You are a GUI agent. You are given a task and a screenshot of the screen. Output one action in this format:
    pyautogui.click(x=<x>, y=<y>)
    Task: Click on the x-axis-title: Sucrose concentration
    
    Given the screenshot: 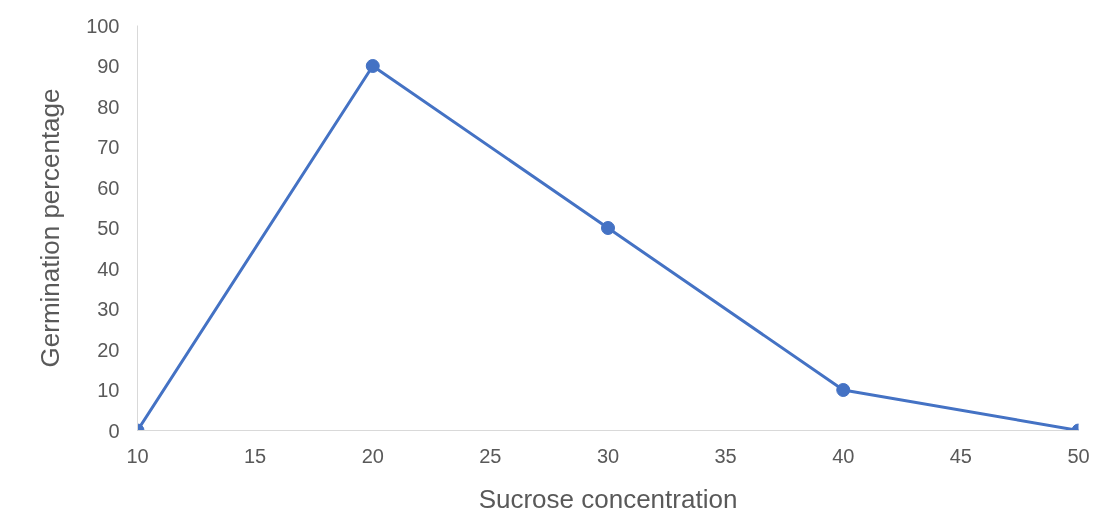 What is the action you would take?
    pyautogui.click(x=608, y=498)
    